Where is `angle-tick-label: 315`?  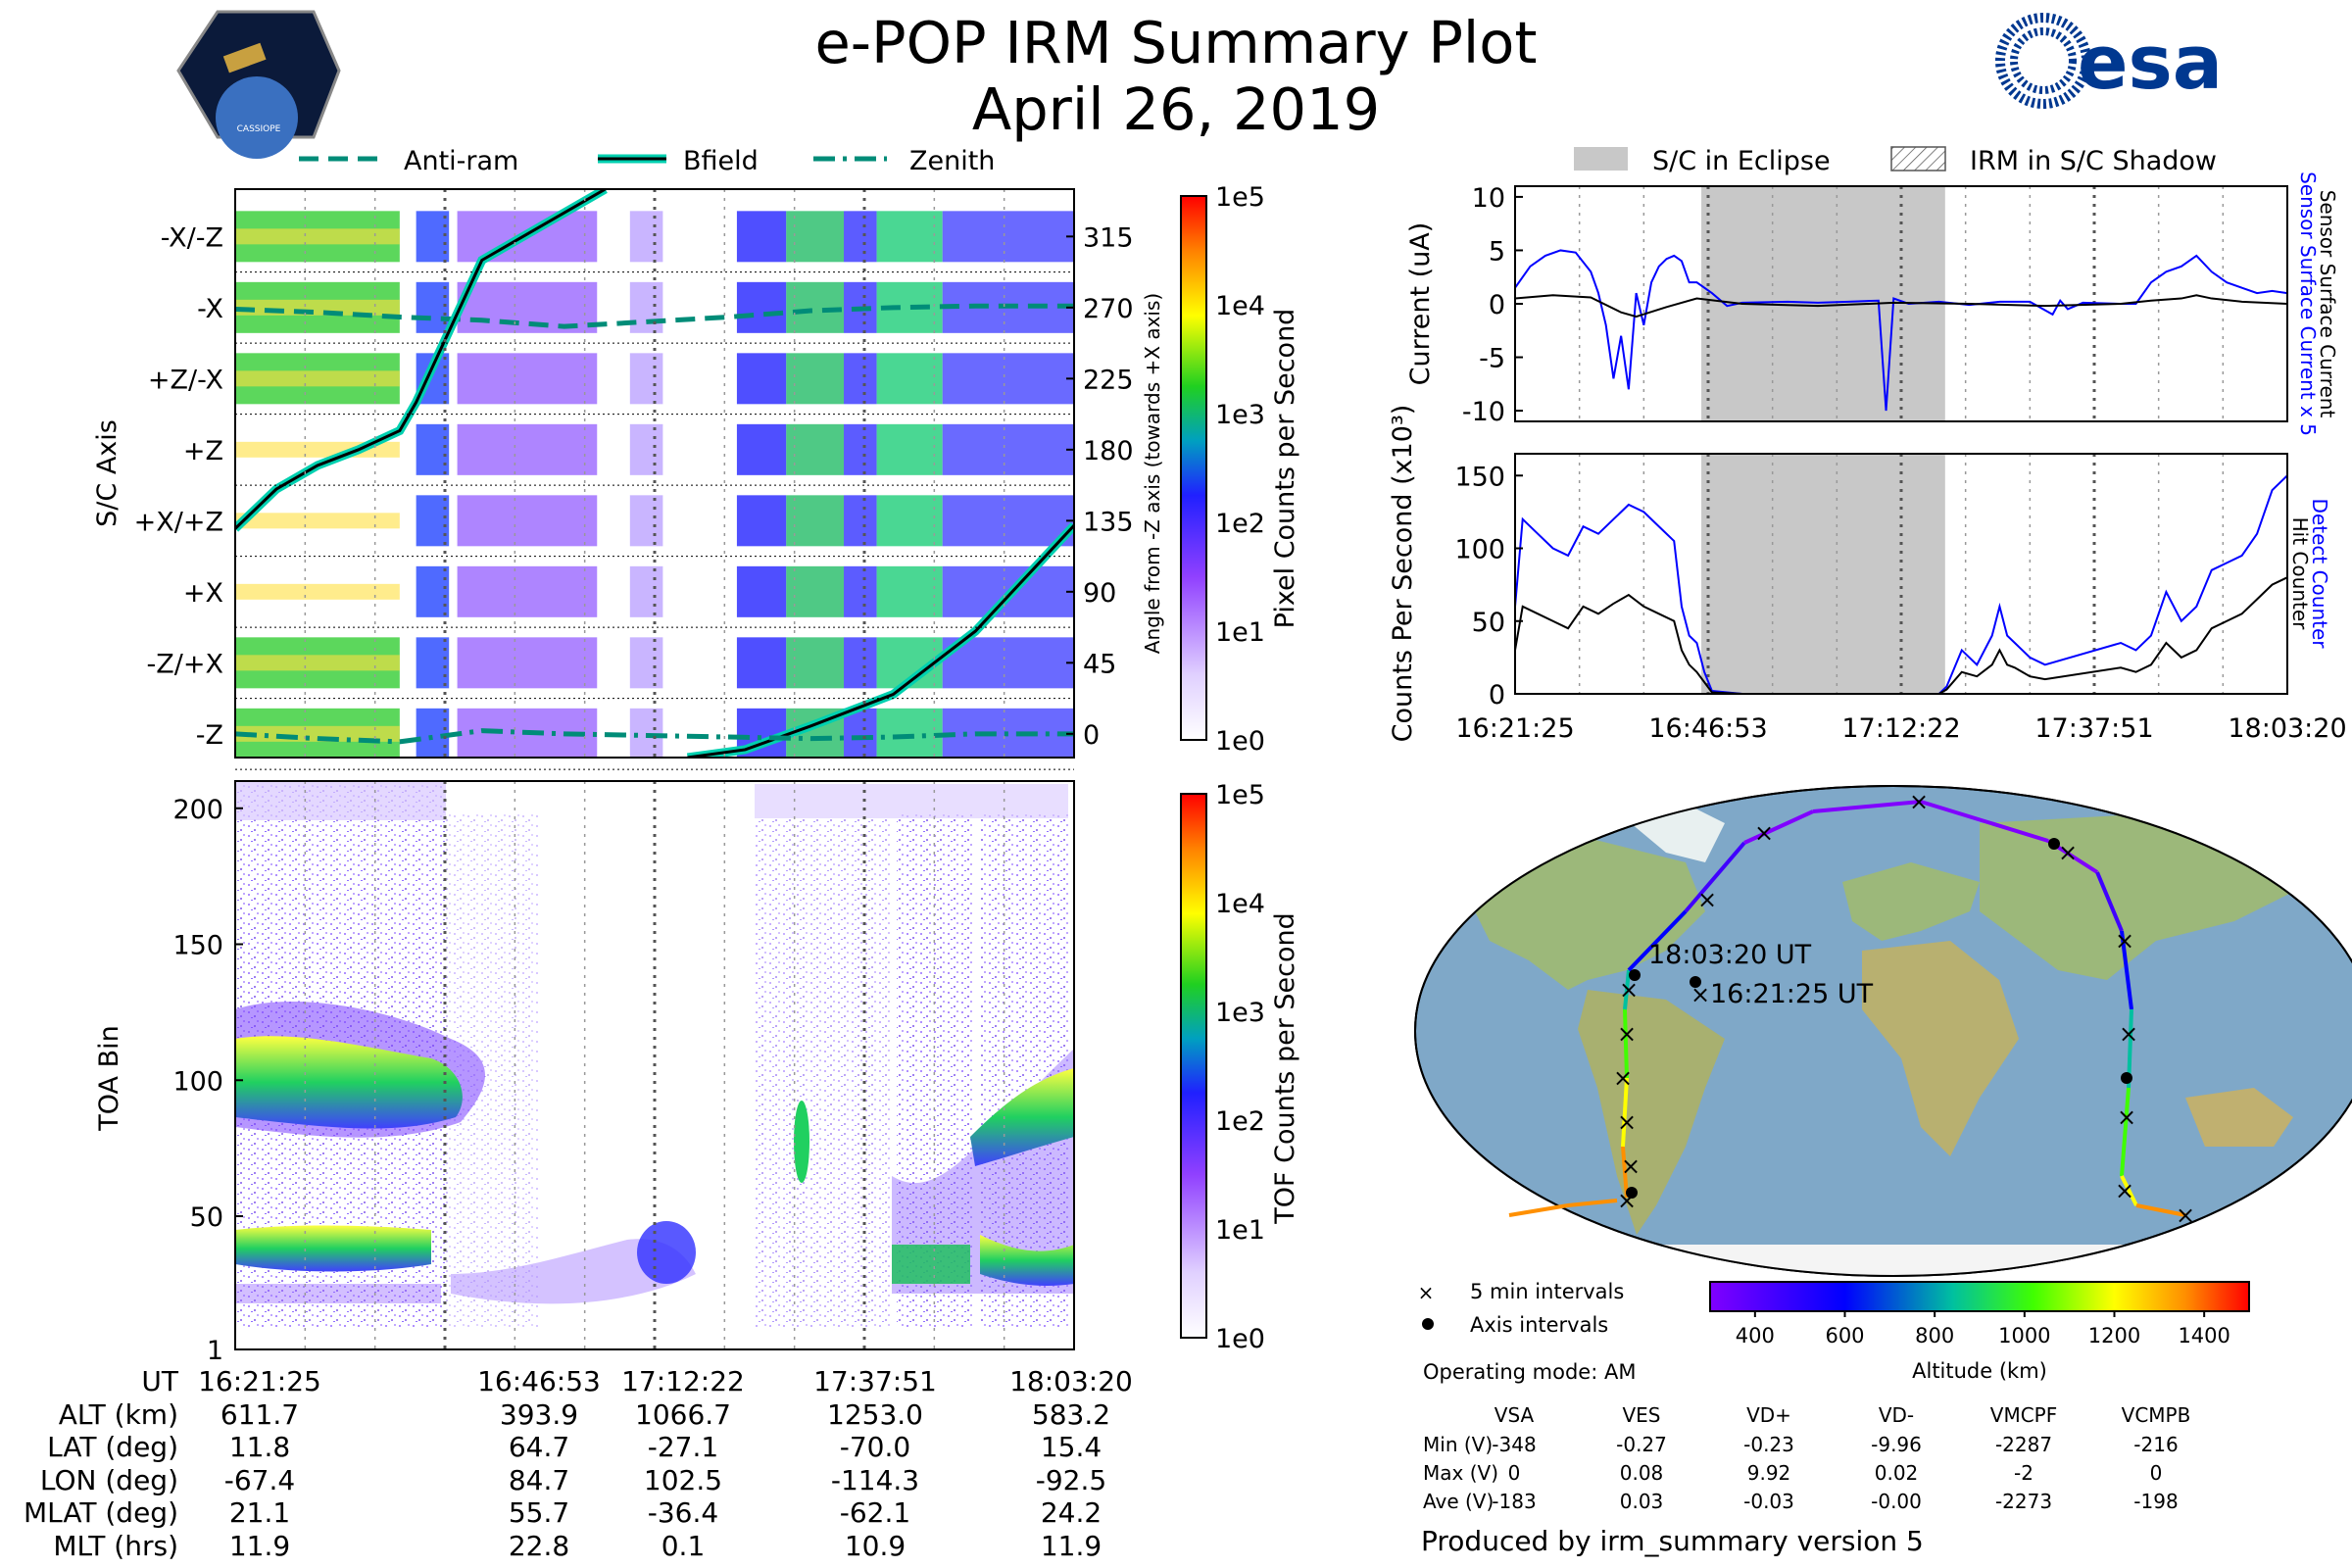
angle-tick-label: 315 is located at coordinates (1108, 237).